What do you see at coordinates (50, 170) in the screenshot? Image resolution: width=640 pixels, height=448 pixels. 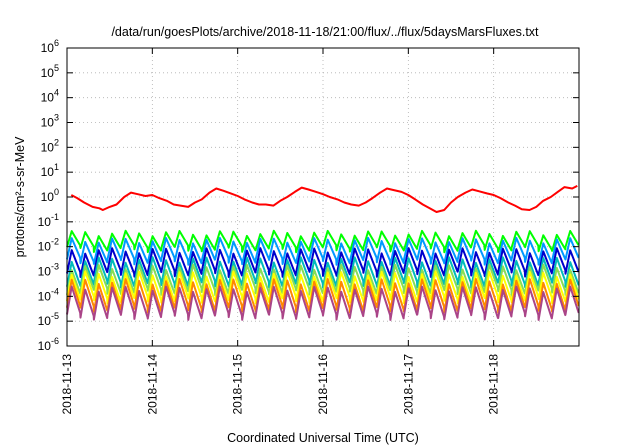 I see `y-tick-label: 10¹` at bounding box center [50, 170].